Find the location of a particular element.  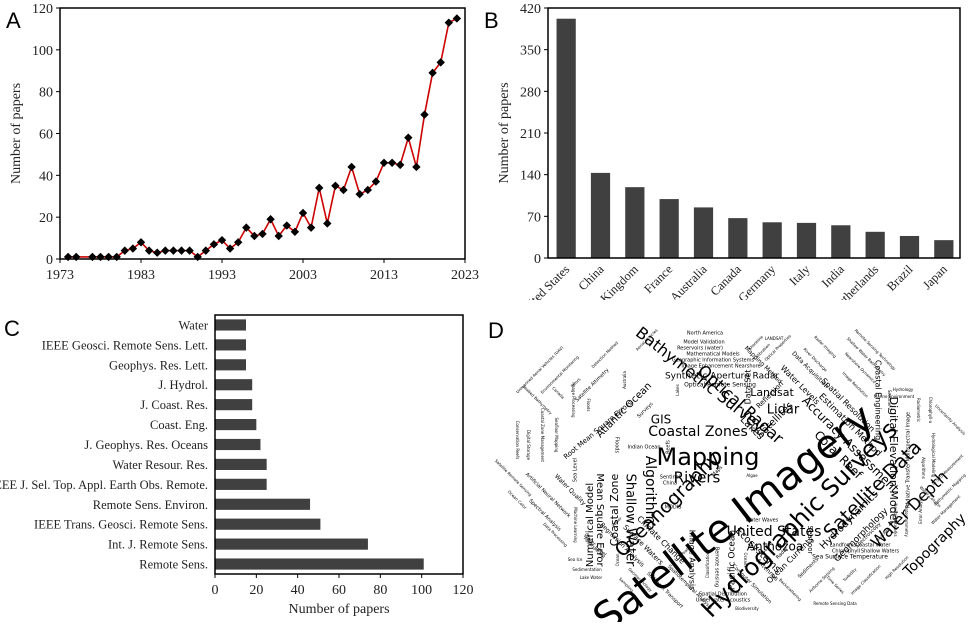

y-tick-label: J. Coast. Res. is located at coordinates (174, 405).